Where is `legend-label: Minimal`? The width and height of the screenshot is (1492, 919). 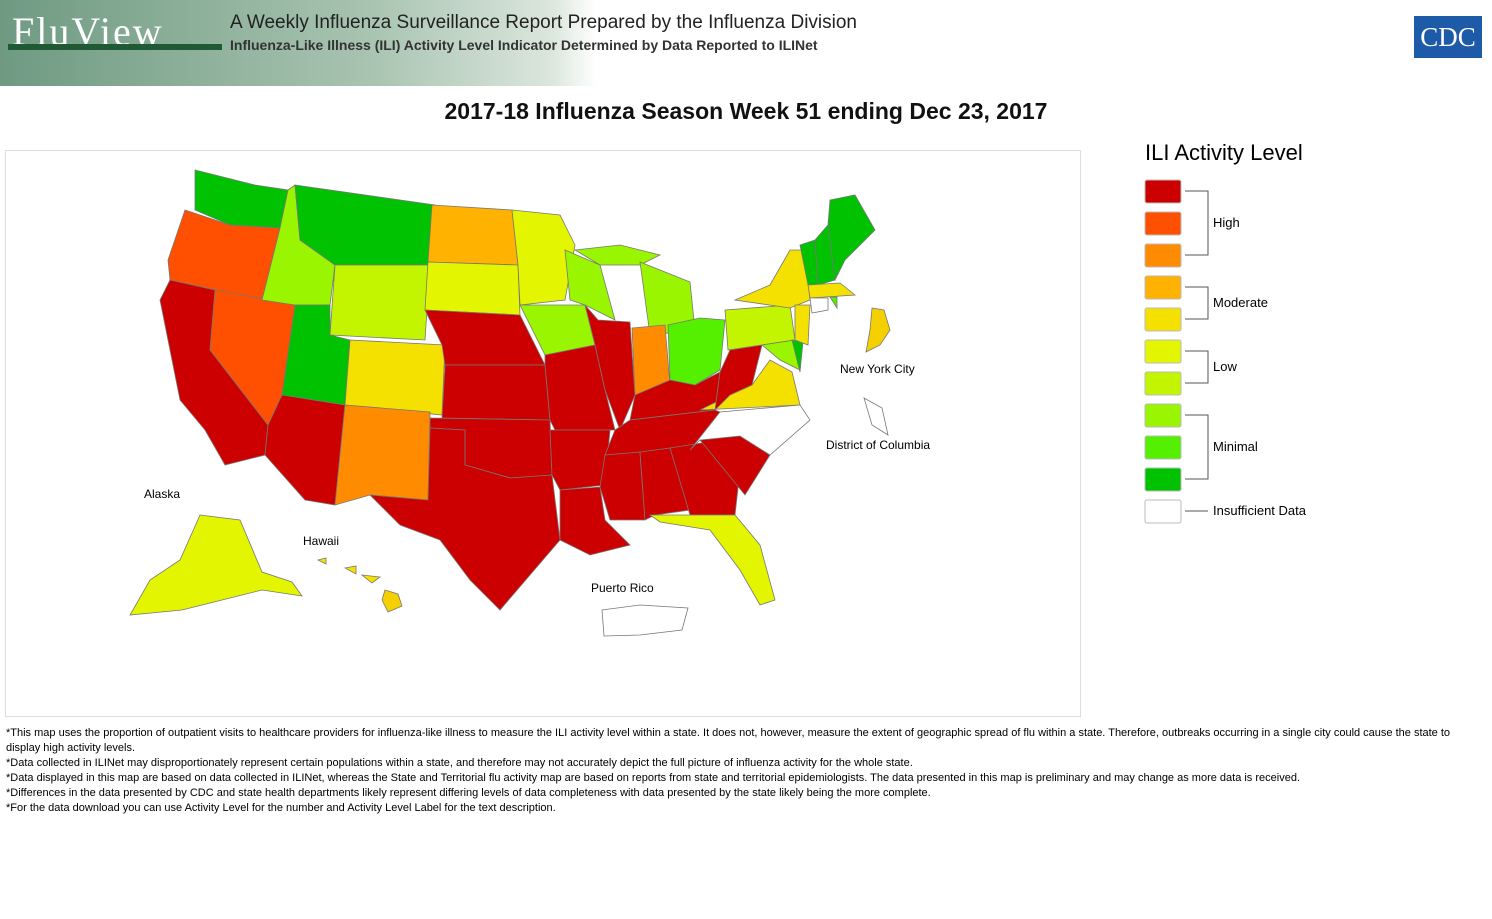
legend-label: Minimal is located at coordinates (1235, 446).